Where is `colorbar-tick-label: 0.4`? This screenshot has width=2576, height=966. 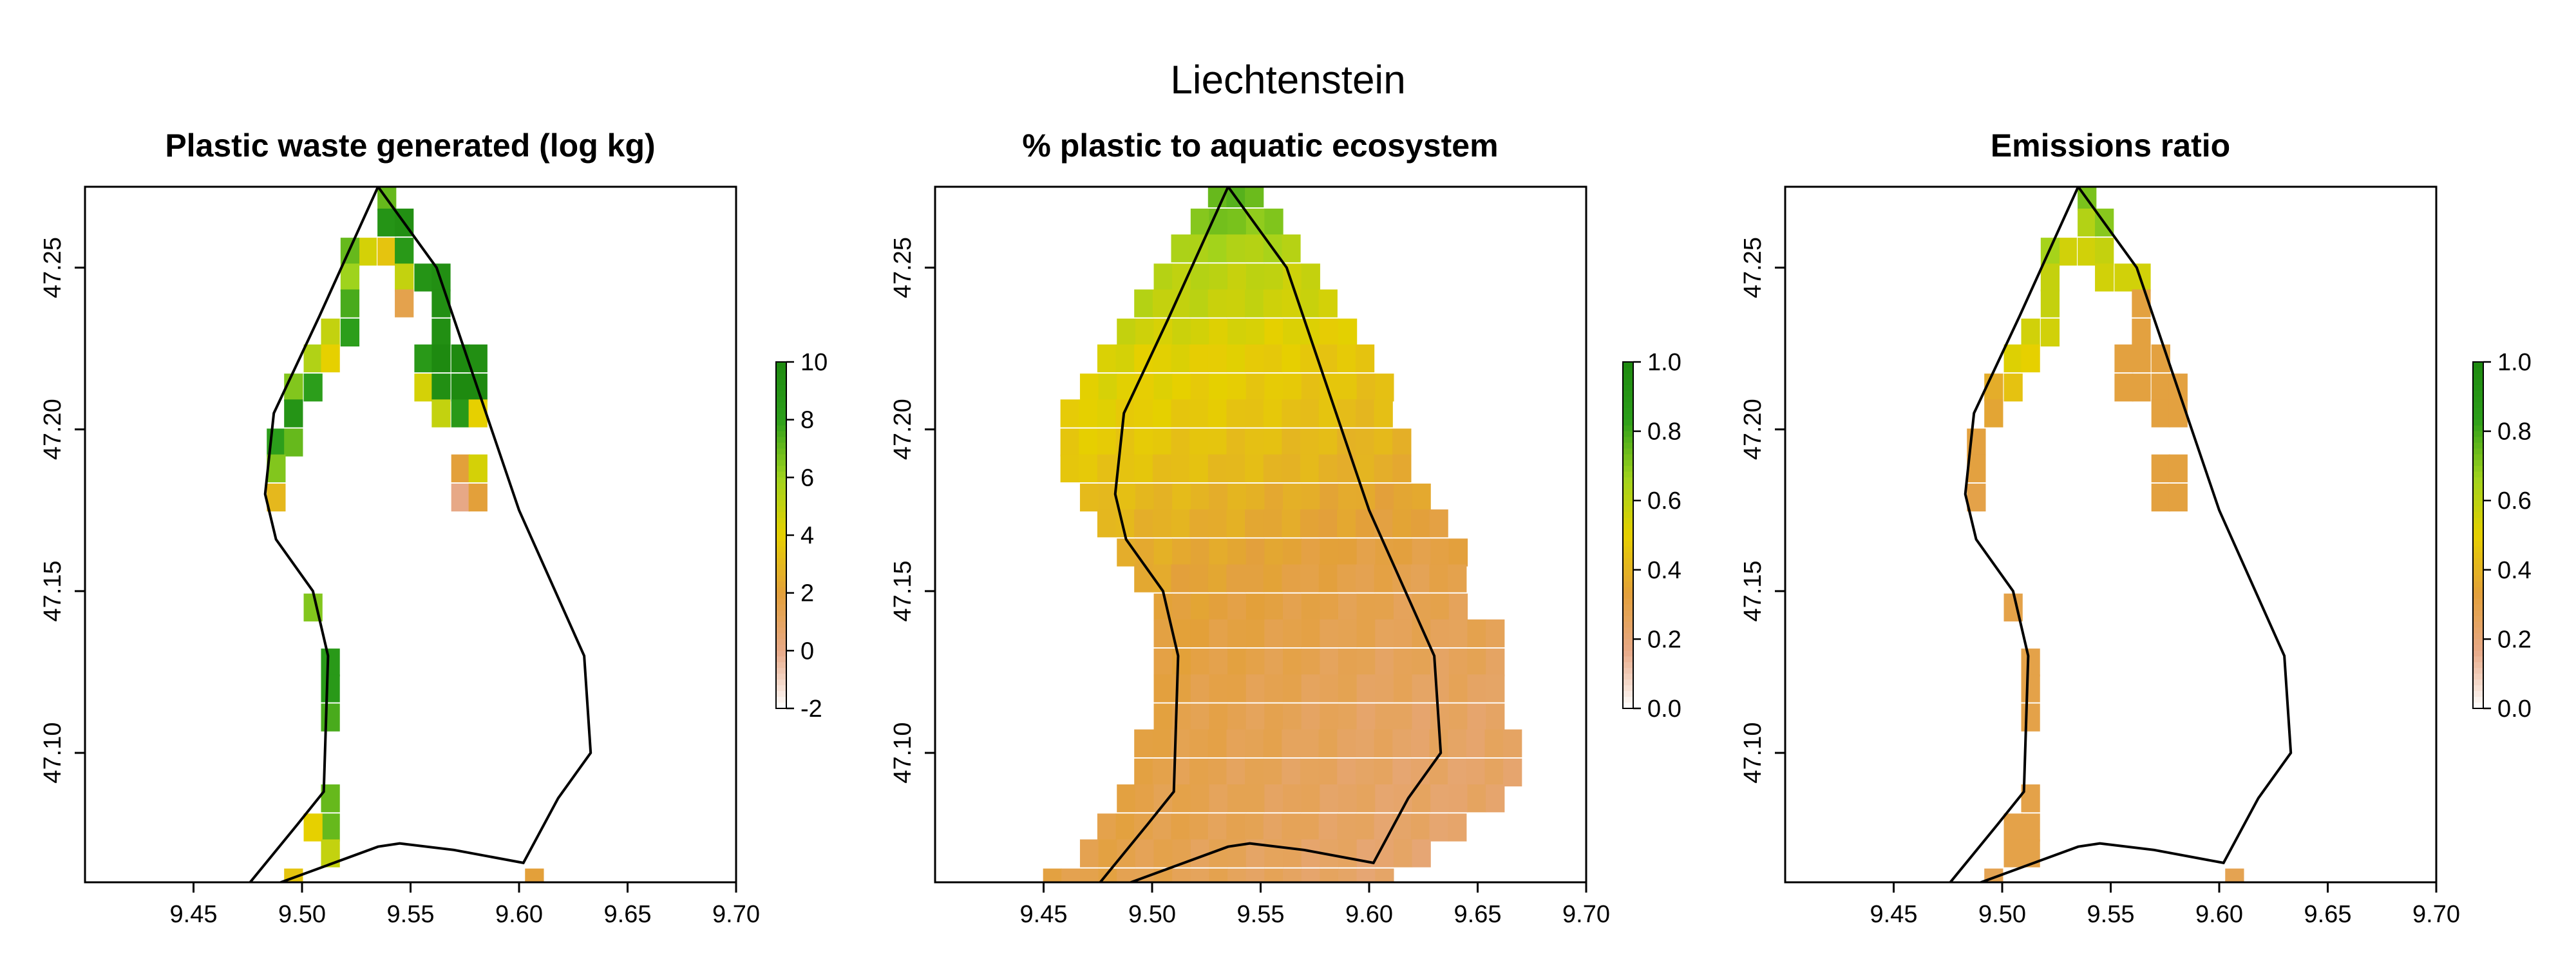
colorbar-tick-label: 0.4 is located at coordinates (2514, 570).